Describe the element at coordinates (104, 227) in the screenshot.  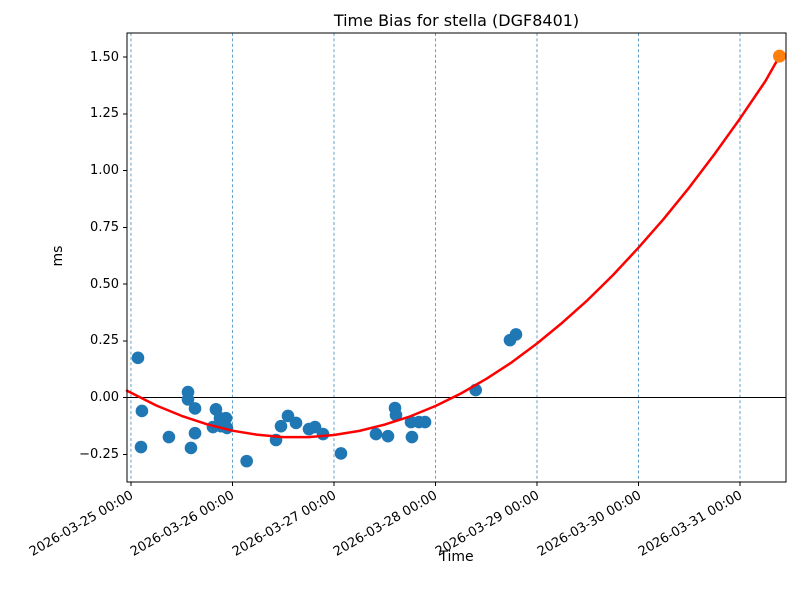
I see `y-tick-label: 0.75` at that location.